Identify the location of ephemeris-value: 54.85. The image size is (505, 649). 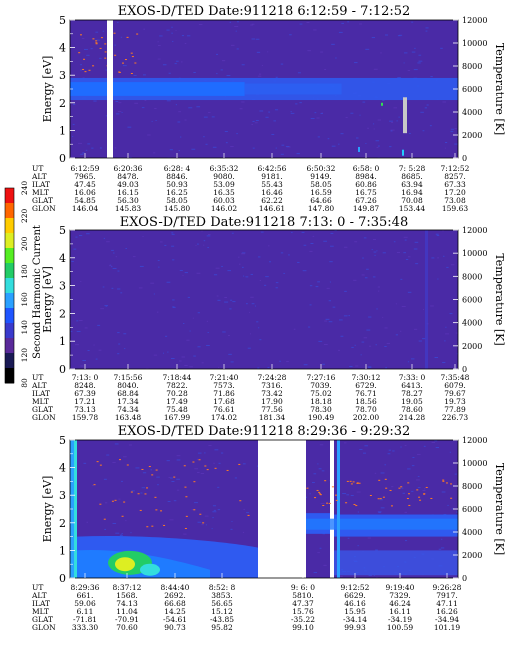
(85, 200).